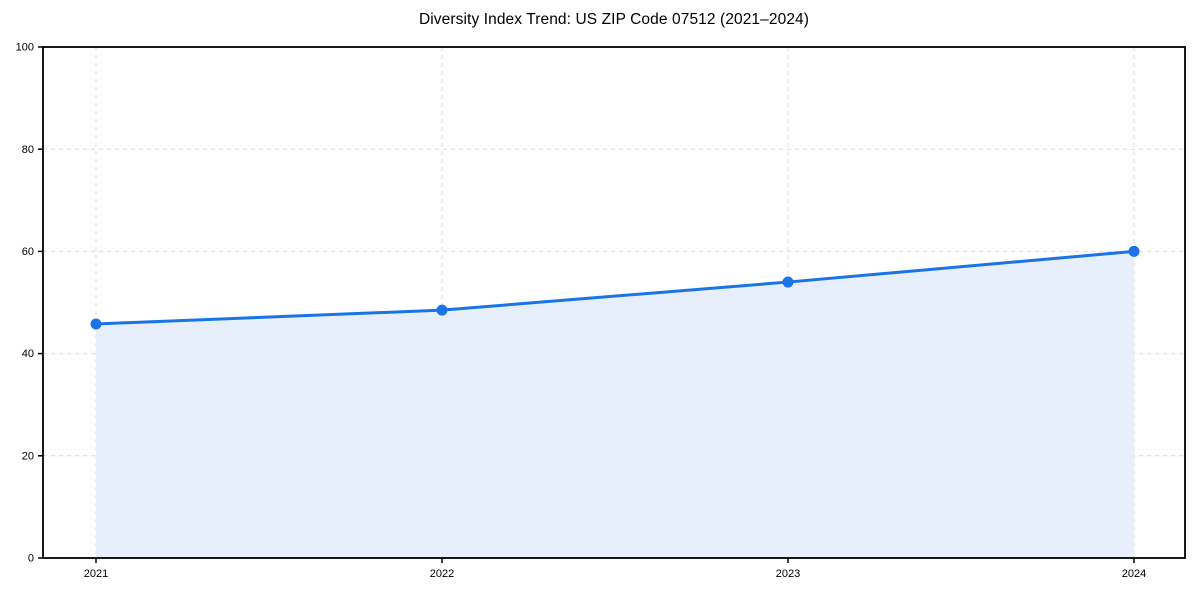  What do you see at coordinates (442, 574) in the screenshot?
I see `x-tick-label: 2022` at bounding box center [442, 574].